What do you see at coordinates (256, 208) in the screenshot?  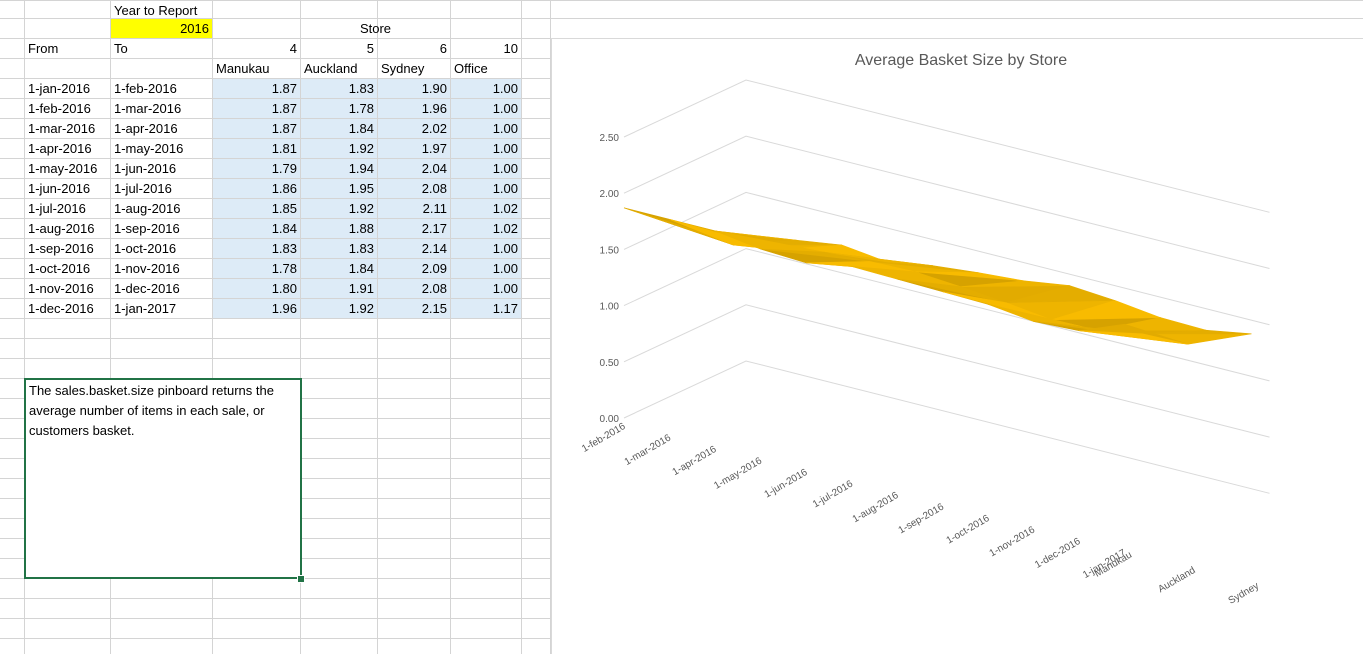 I see `basket-size-cell: 1.85` at bounding box center [256, 208].